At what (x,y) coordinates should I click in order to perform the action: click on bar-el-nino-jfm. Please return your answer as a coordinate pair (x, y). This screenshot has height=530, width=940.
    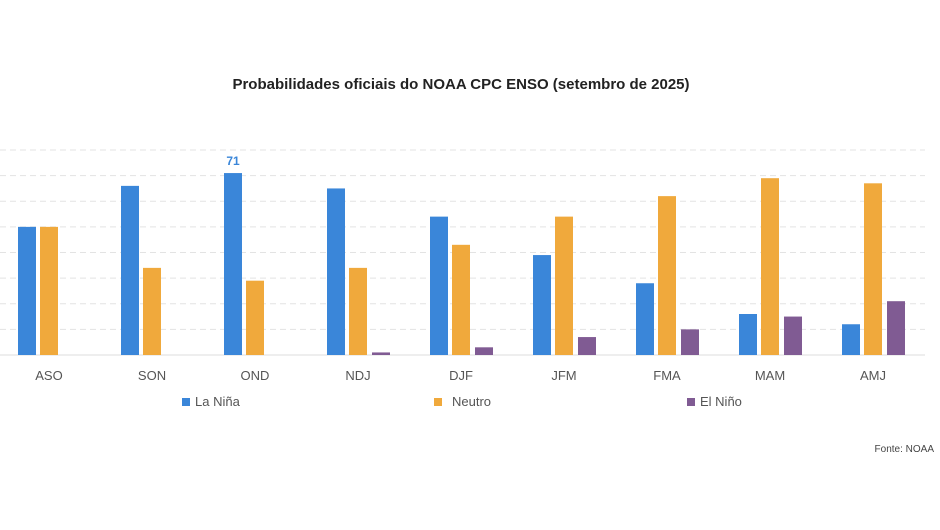
    Looking at the image, I should click on (587, 346).